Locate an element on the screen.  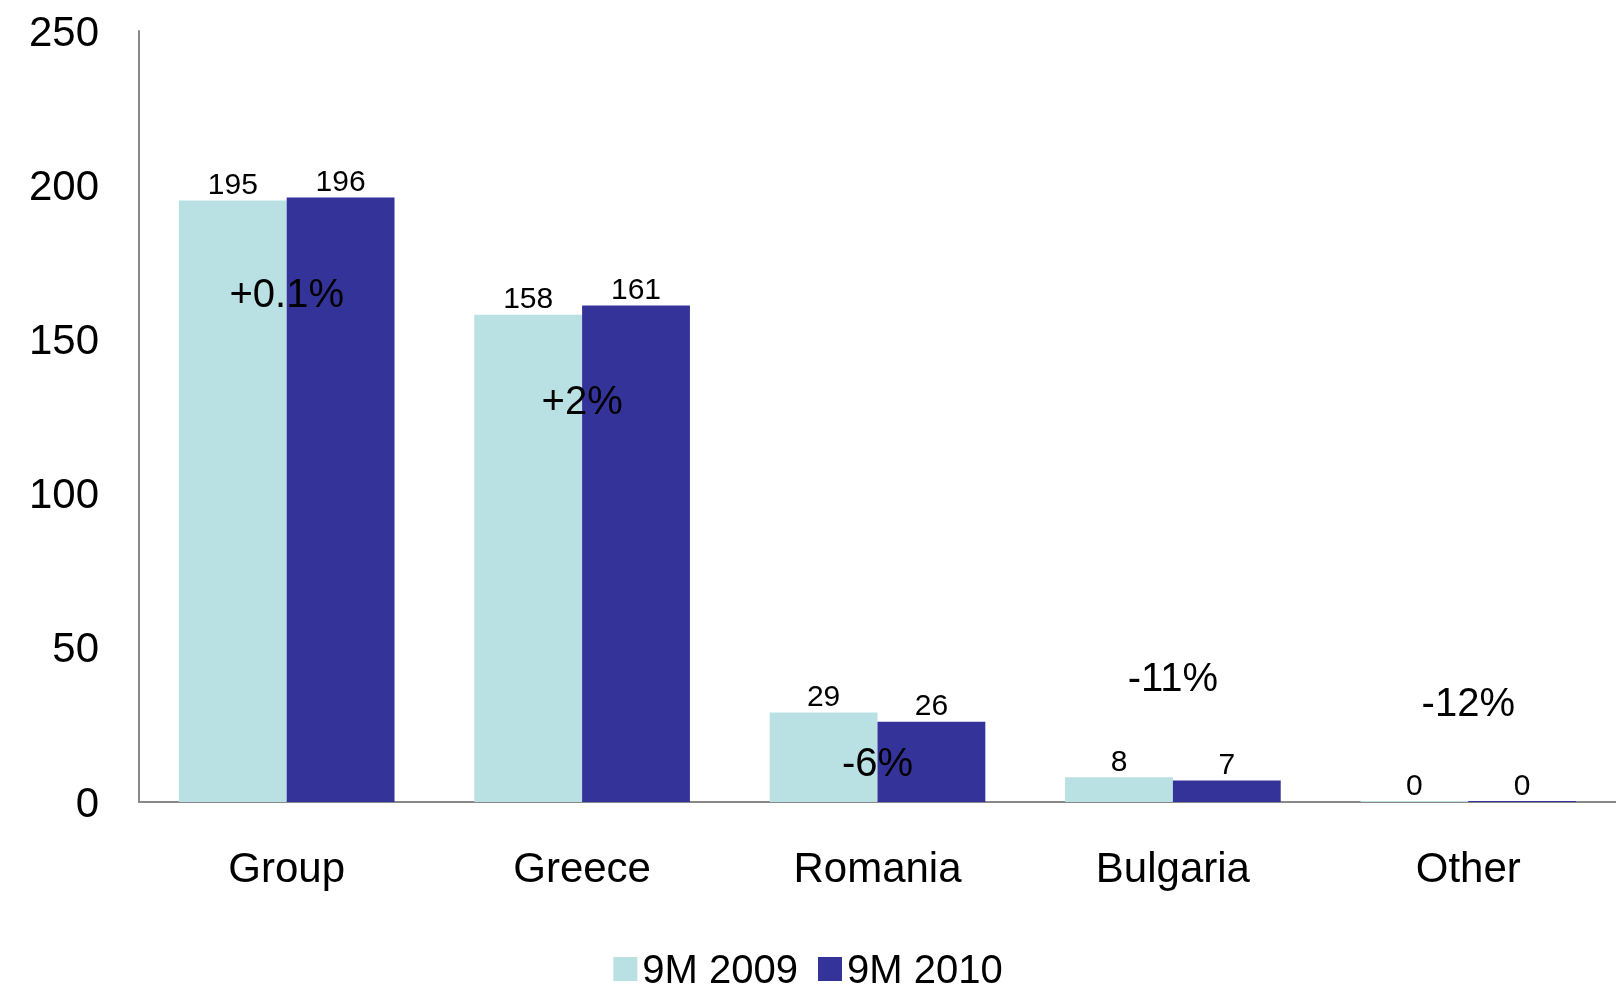
x-tick-label: Romania is located at coordinates (878, 867).